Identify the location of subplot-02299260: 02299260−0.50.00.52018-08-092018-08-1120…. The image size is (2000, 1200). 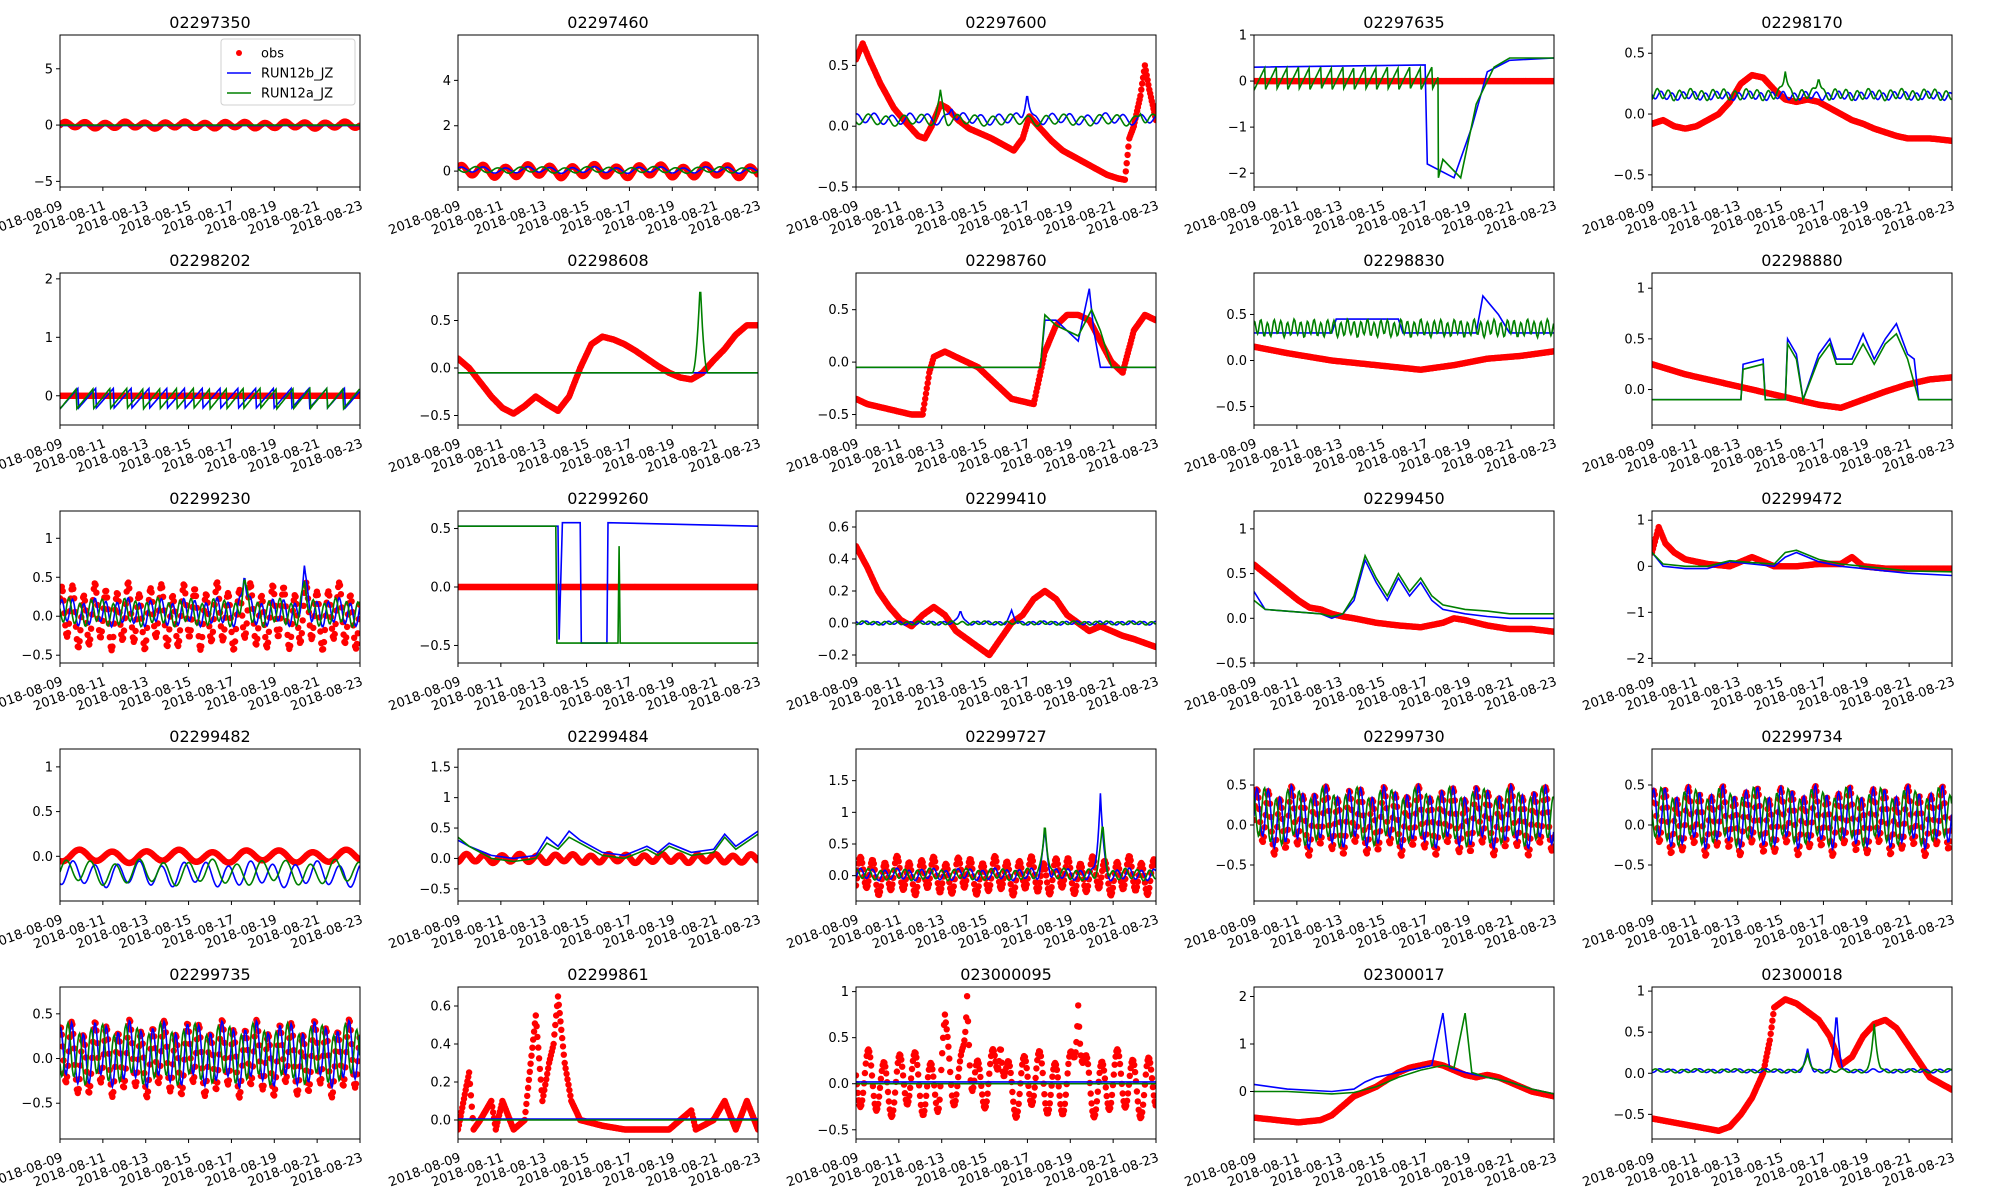
(575, 601).